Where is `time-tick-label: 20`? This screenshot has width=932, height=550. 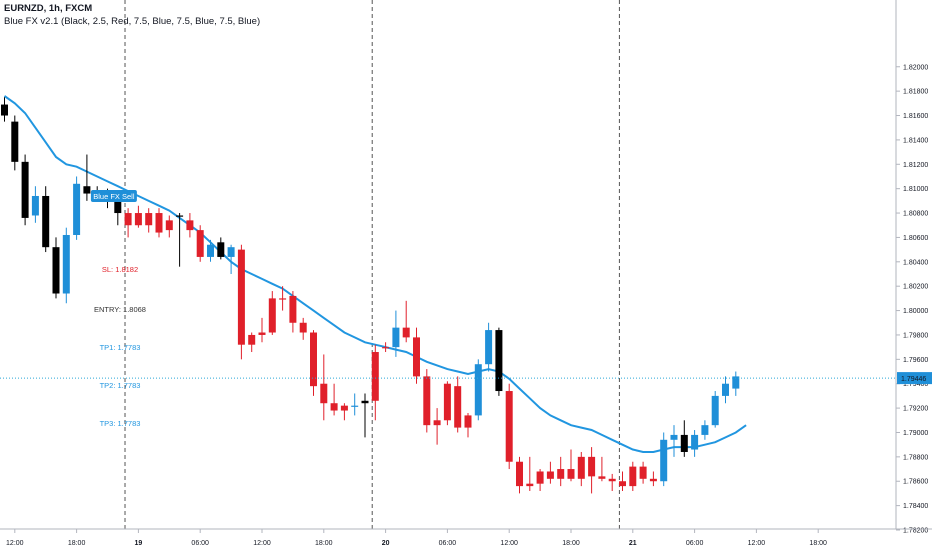 time-tick-label: 20 is located at coordinates (386, 543).